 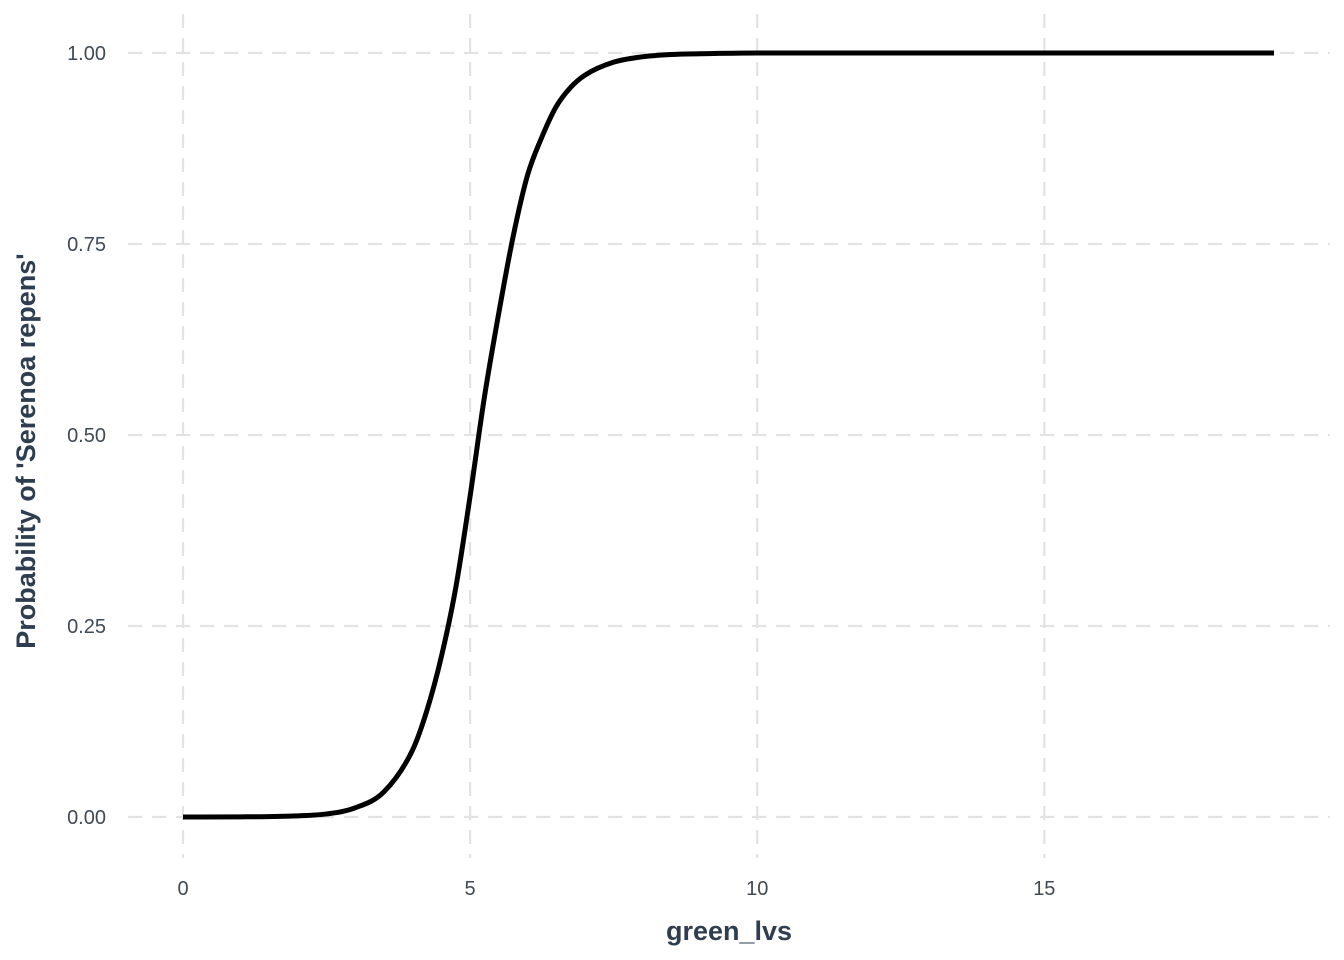 I want to click on x-tick-label: 5, so click(x=470, y=889).